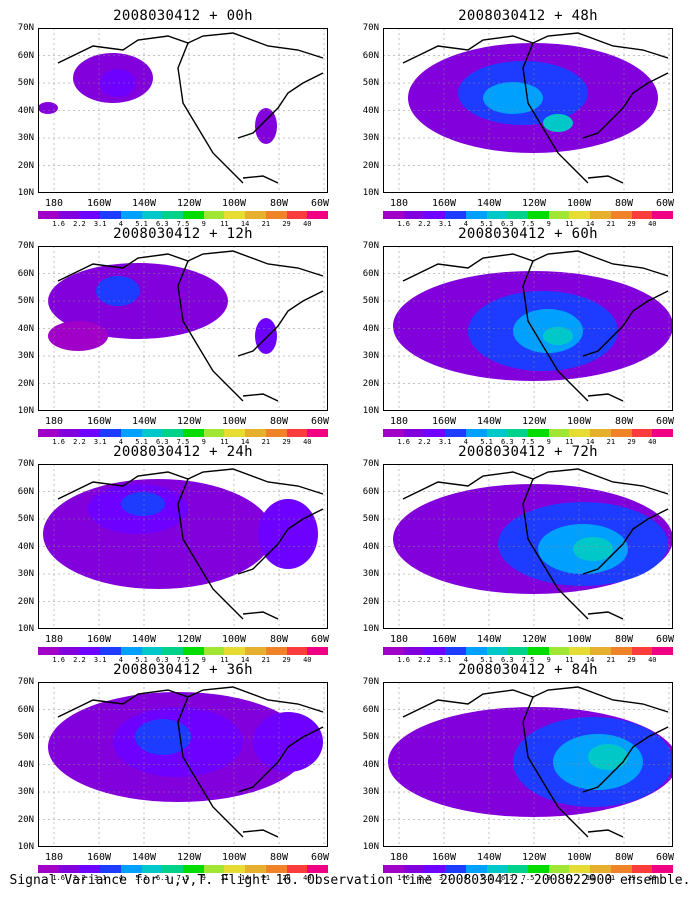  Describe the element at coordinates (25, 464) in the screenshot. I see `lat-label: 70N` at that location.